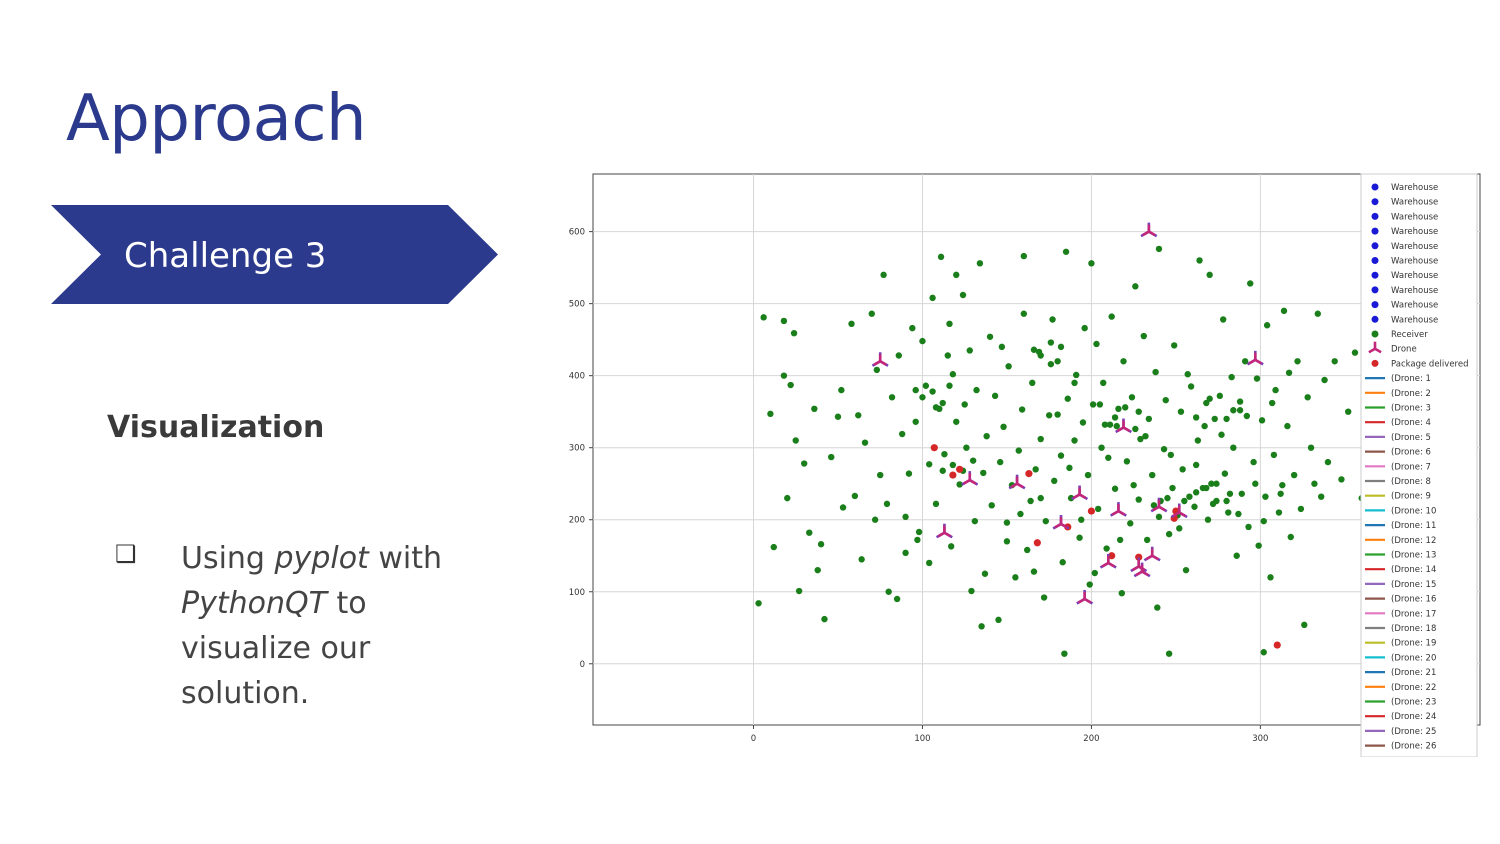 The image size is (1500, 844). I want to click on x-tick-label: 100, so click(922, 739).